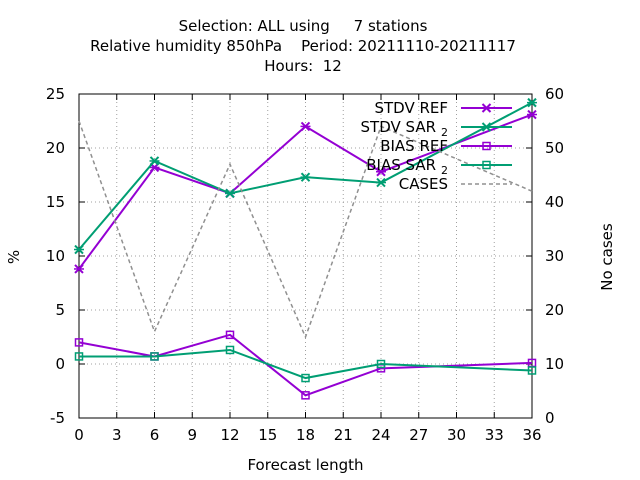 The image size is (640, 480). What do you see at coordinates (554, 94) in the screenshot?
I see `y2-tick-label: 60` at bounding box center [554, 94].